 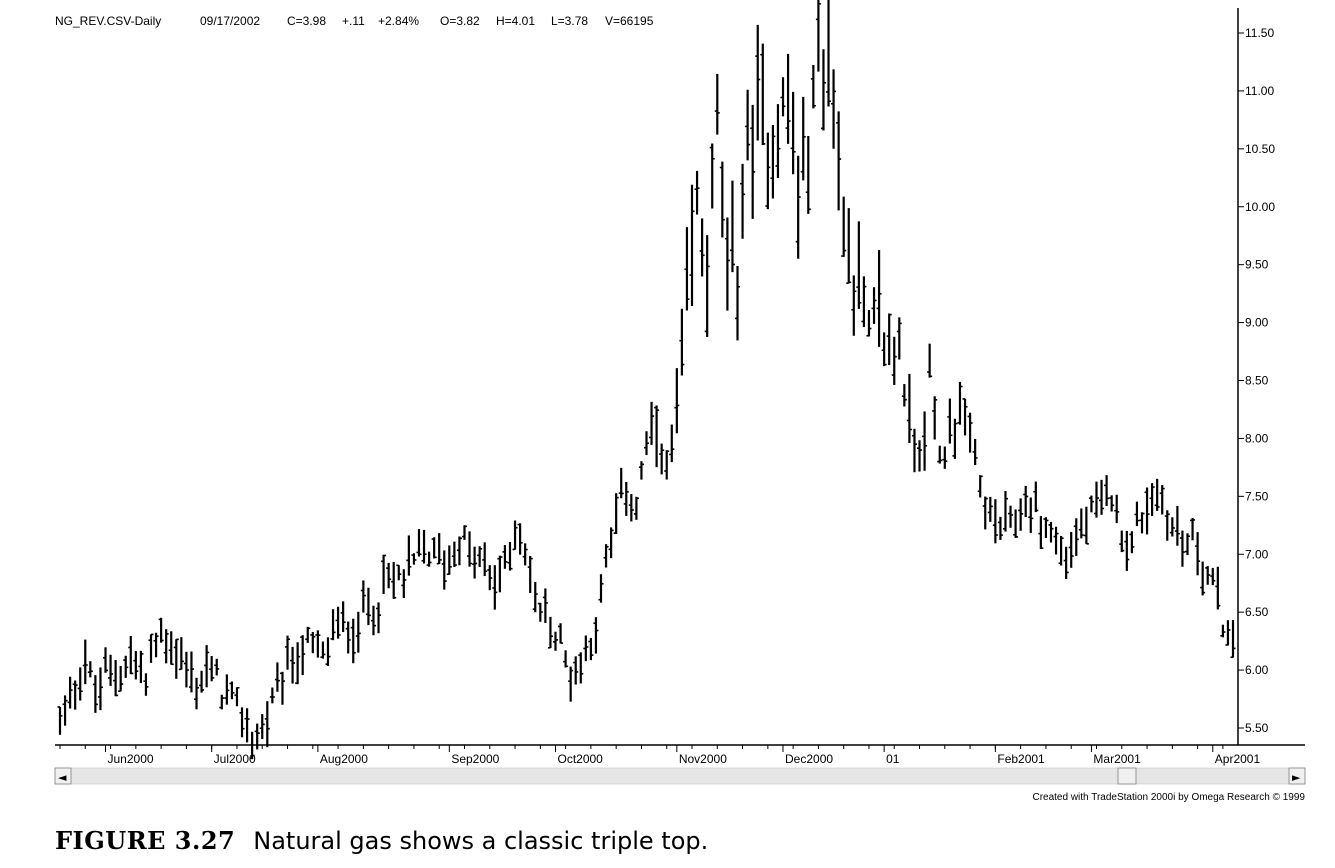 I want to click on scroll-right-button, so click(x=1297, y=776).